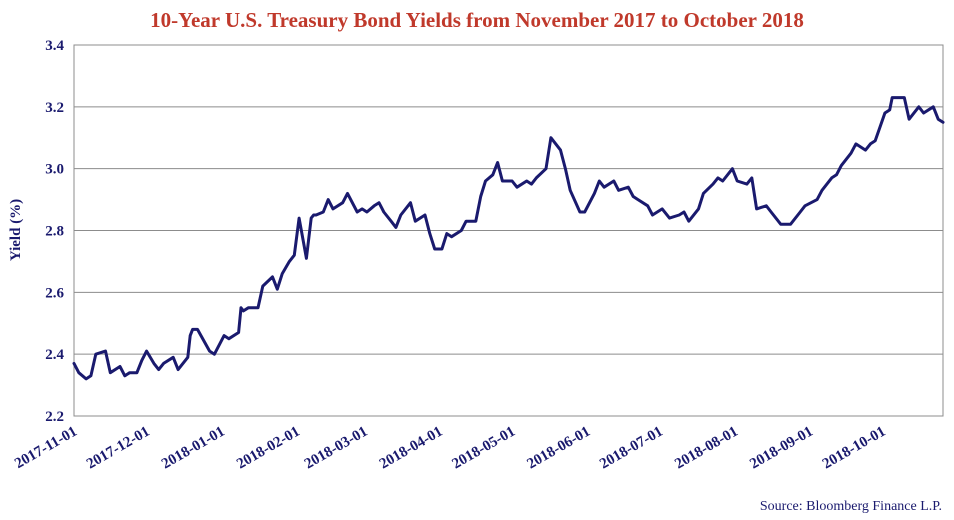 The width and height of the screenshot is (954, 520). What do you see at coordinates (781, 448) in the screenshot?
I see `x-tick-label: 2018-09-01` at bounding box center [781, 448].